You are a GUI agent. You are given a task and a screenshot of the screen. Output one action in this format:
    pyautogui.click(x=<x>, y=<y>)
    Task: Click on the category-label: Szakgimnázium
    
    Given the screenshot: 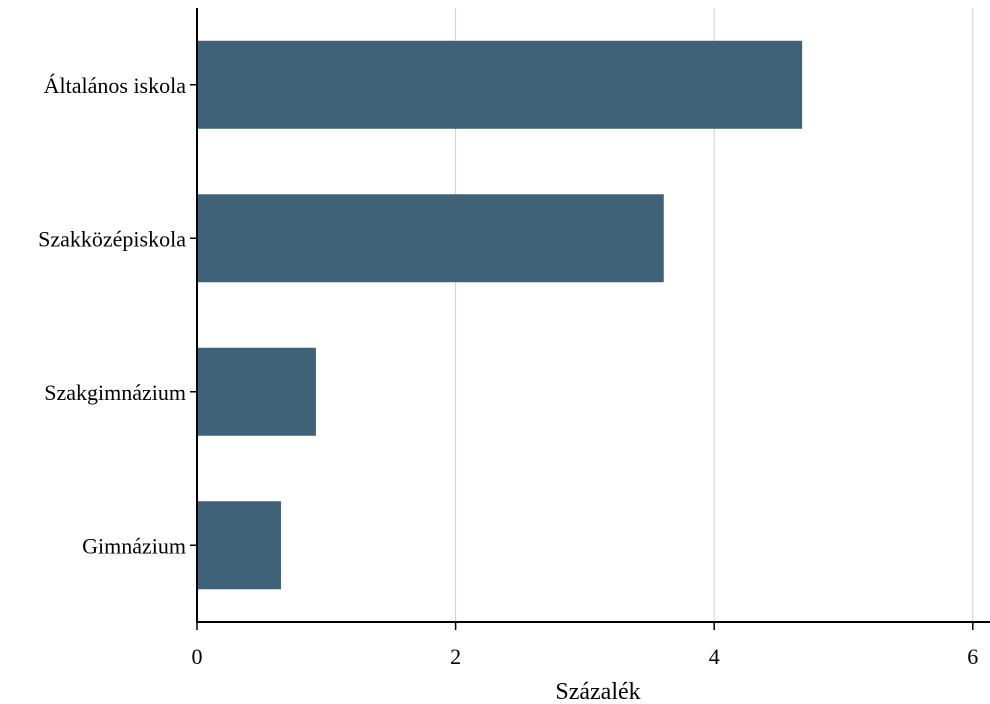 What is the action you would take?
    pyautogui.click(x=115, y=392)
    